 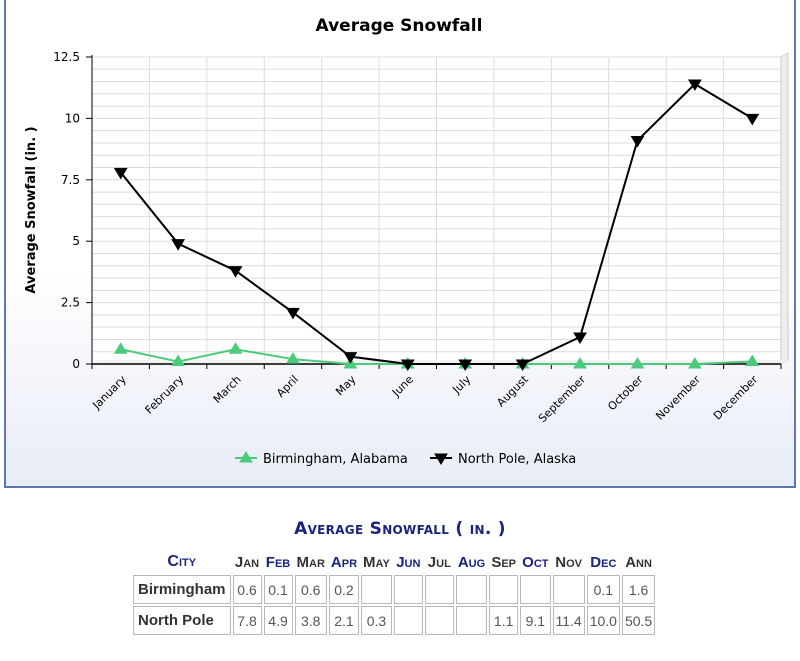 I want to click on table-cell: 10.0, so click(x=603, y=620).